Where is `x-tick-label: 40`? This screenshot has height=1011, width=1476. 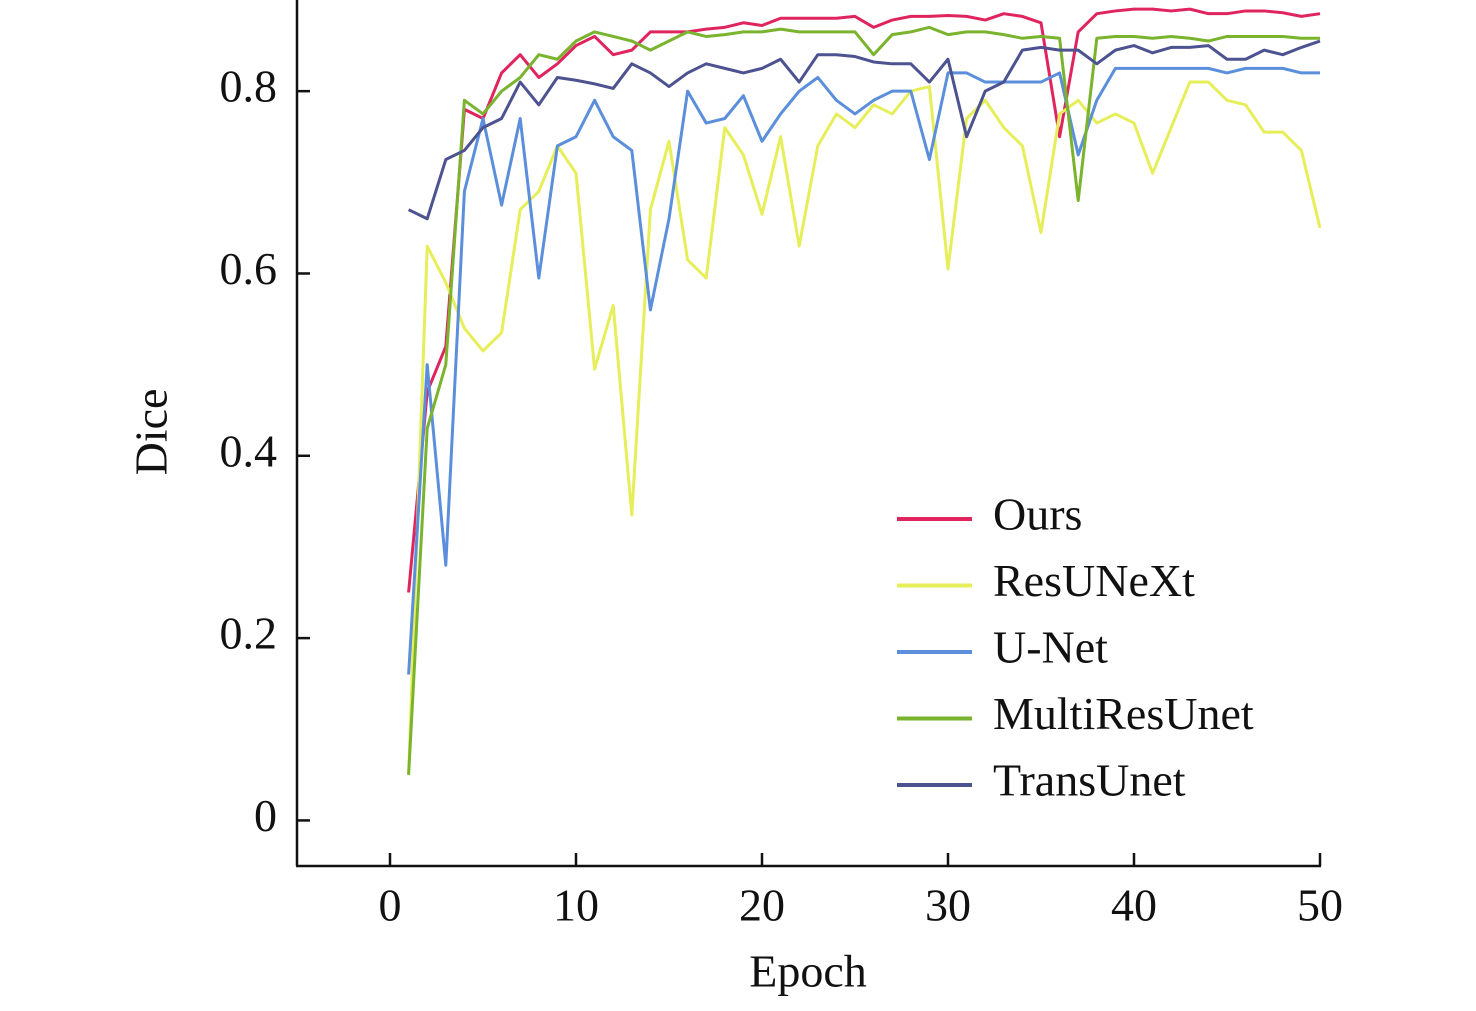
x-tick-label: 40 is located at coordinates (1134, 905).